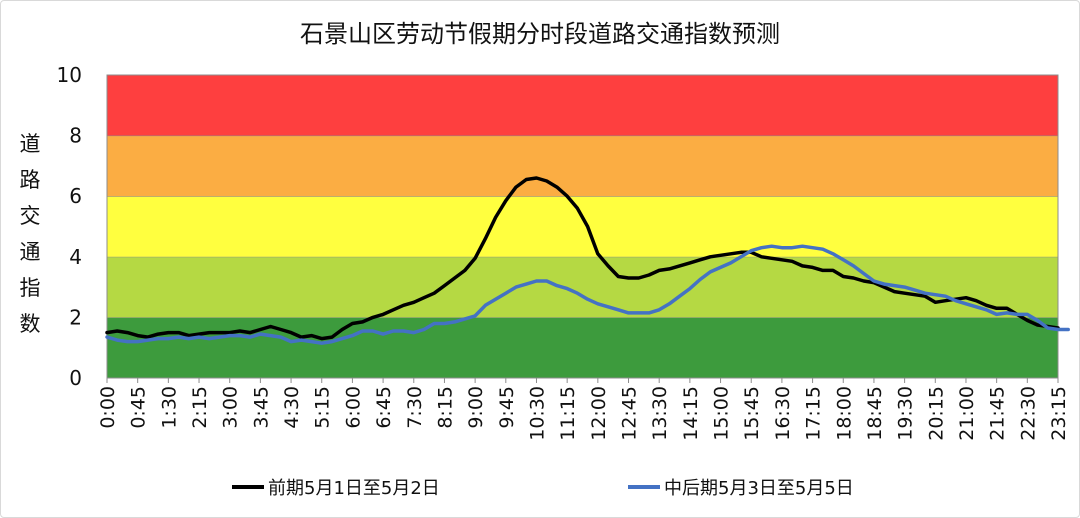  What do you see at coordinates (30, 216) in the screenshot?
I see `y-axis-label-char-2: 交` at bounding box center [30, 216].